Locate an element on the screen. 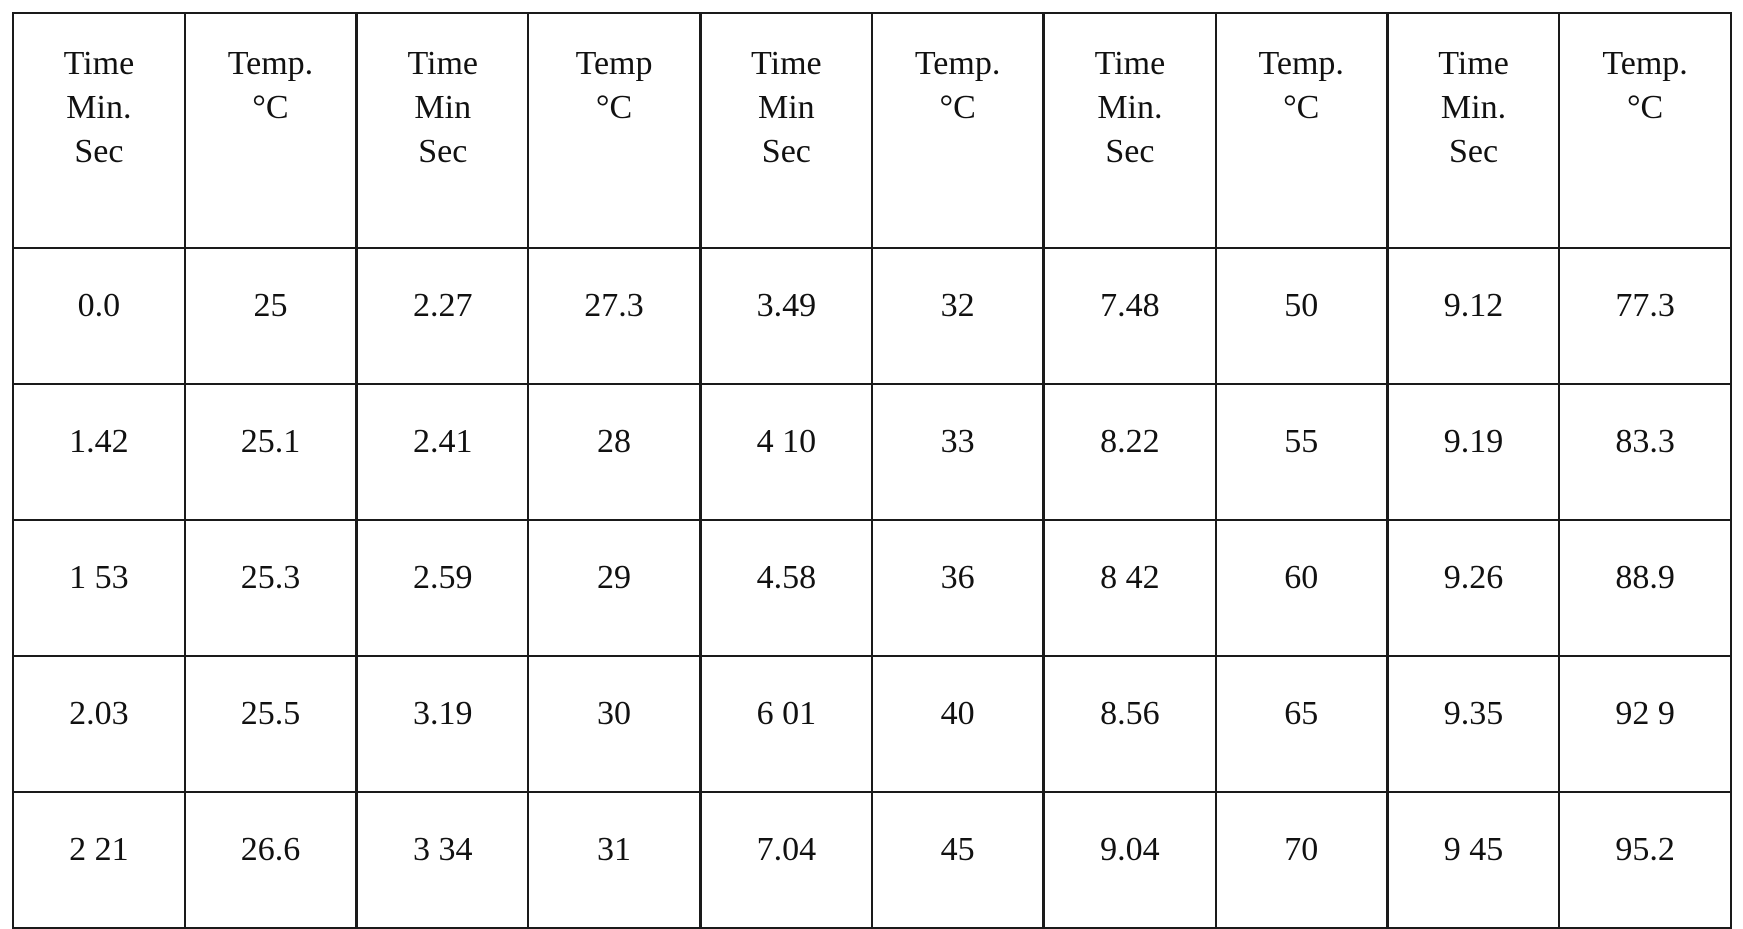 This screenshot has height=929, width=1743. time-cell: 7.04 is located at coordinates (785, 860).